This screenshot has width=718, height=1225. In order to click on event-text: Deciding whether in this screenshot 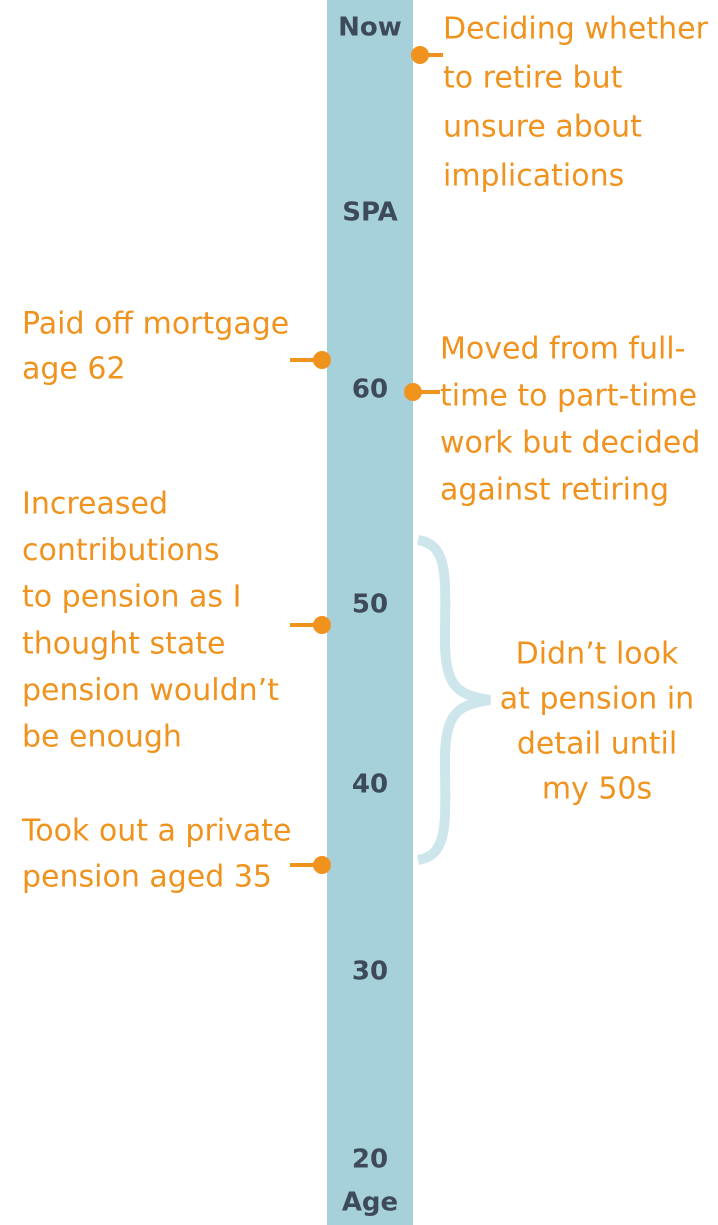, I will do `click(576, 29)`.